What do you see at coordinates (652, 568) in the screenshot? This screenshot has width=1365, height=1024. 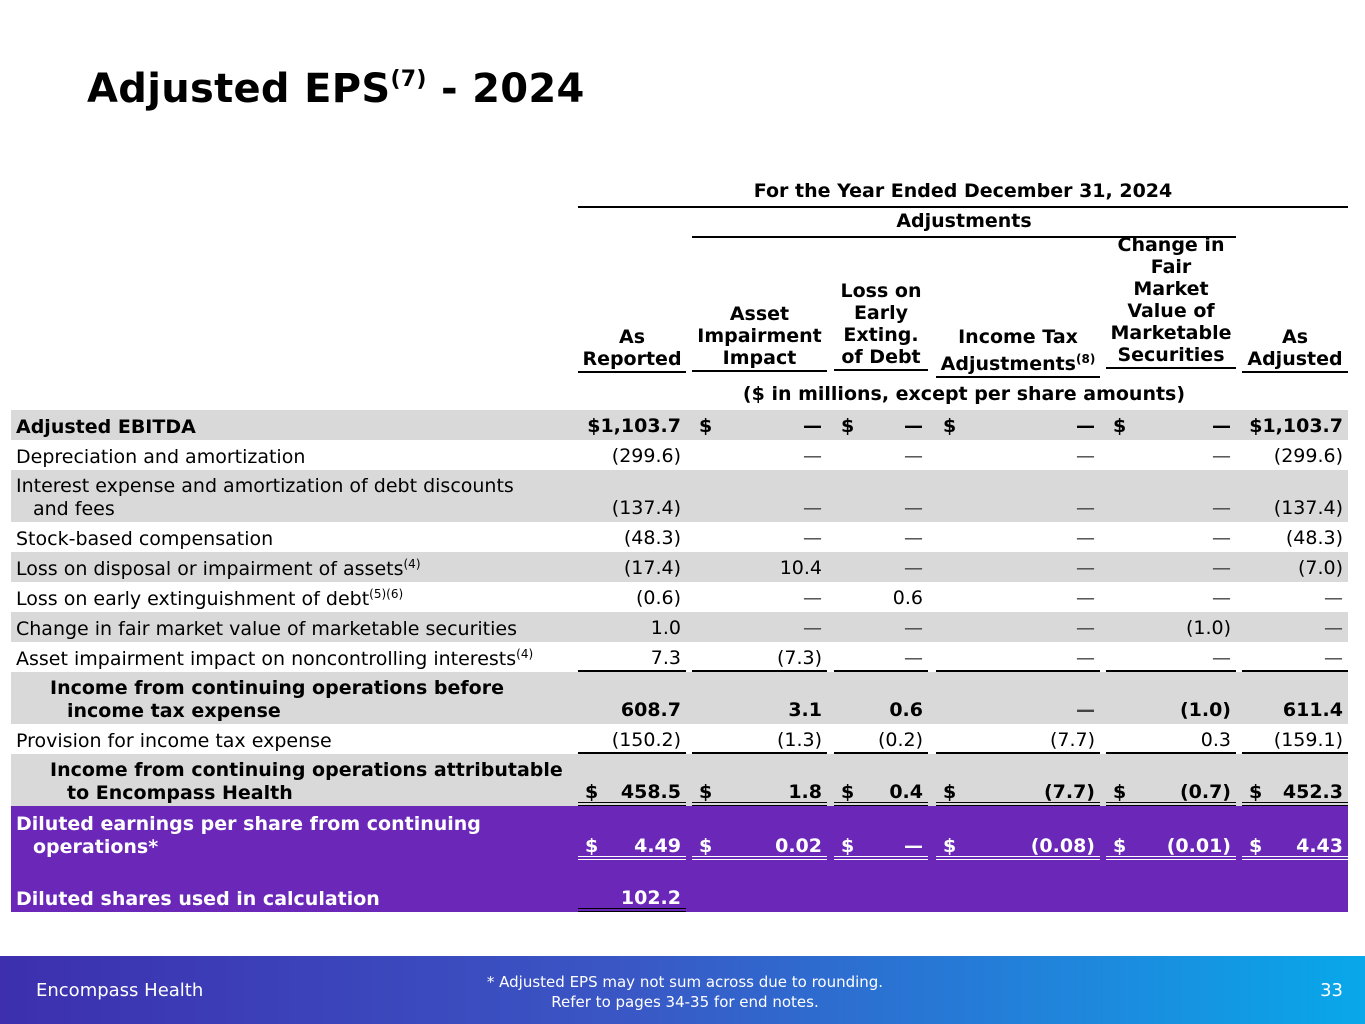 I see `cell-value: (17.4)` at bounding box center [652, 568].